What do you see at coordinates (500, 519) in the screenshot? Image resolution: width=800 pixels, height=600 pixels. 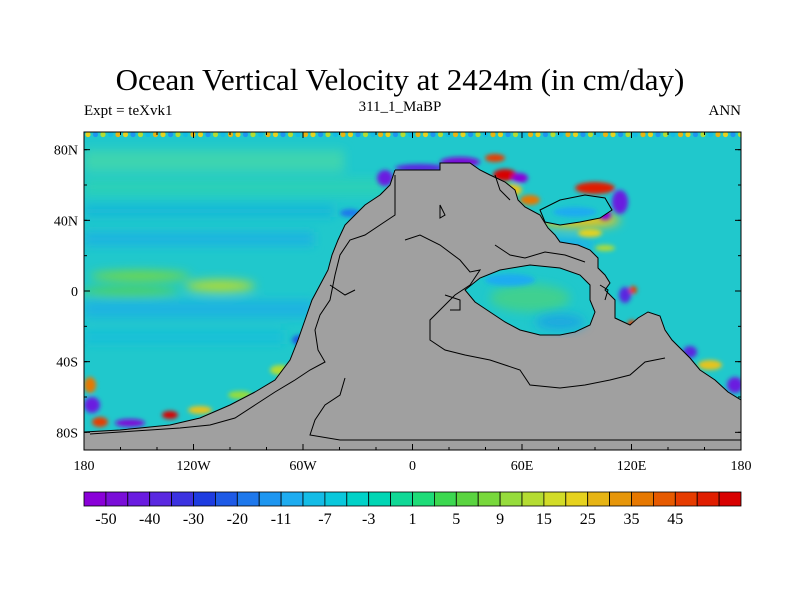 I see `colorbar-label: 9` at bounding box center [500, 519].